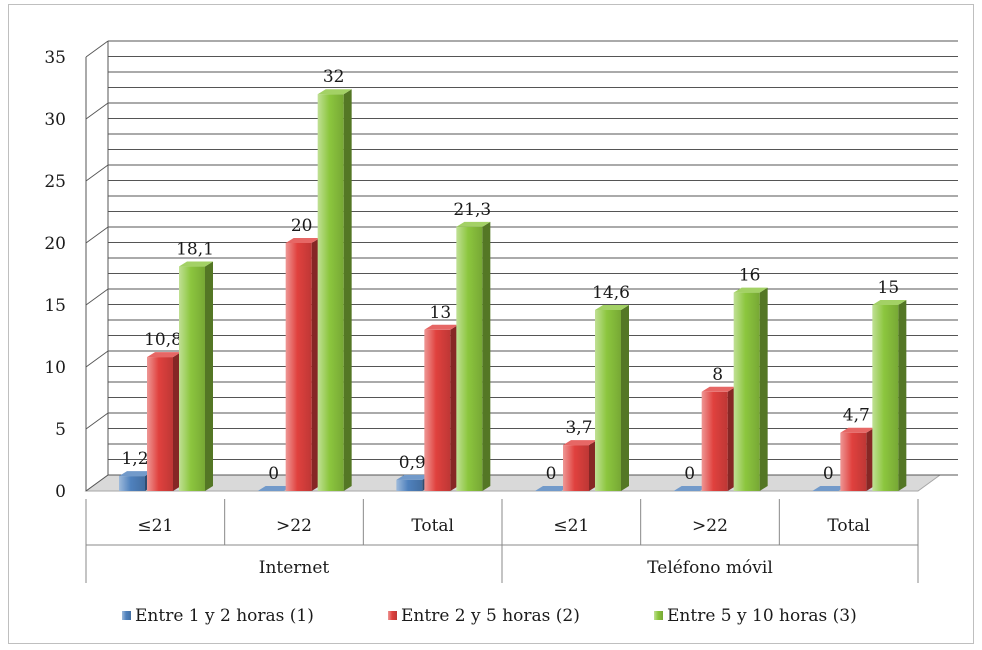 The height and width of the screenshot is (650, 982). Describe the element at coordinates (163, 340) in the screenshot. I see `data-label: 10,8` at that location.